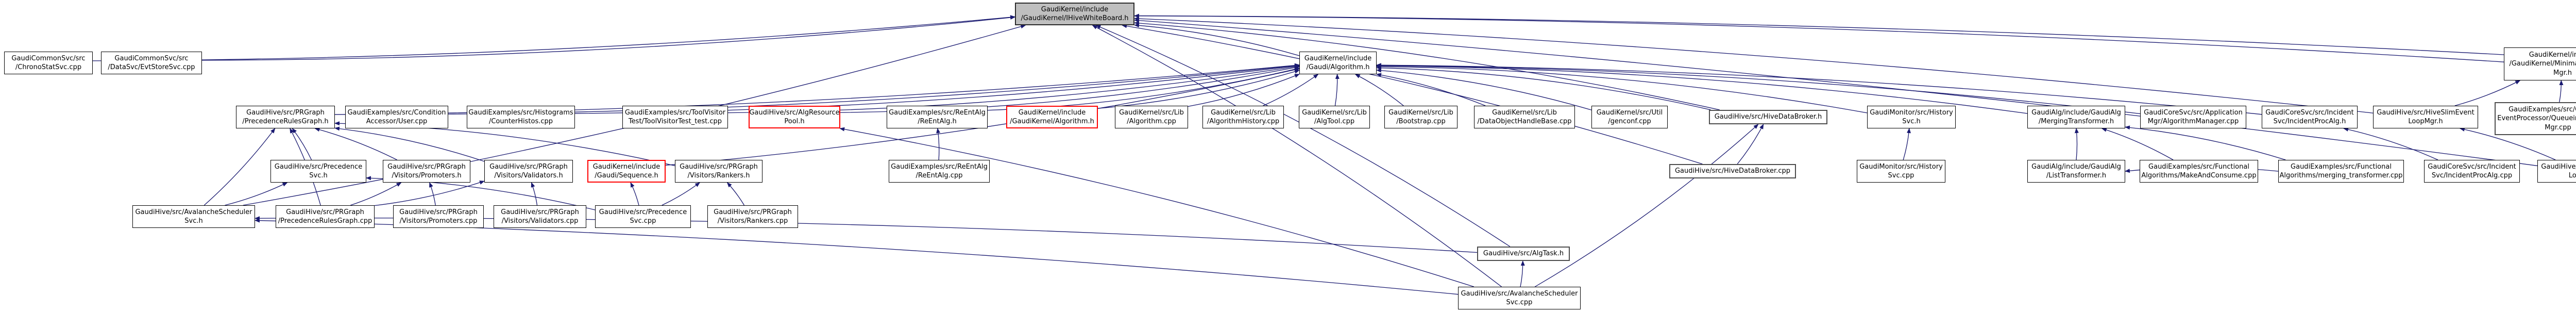  I want to click on graph-node-gaudi-algorithm-h: GaudiKernel/include /Gaudi/Algorithm.h, so click(1338, 63).